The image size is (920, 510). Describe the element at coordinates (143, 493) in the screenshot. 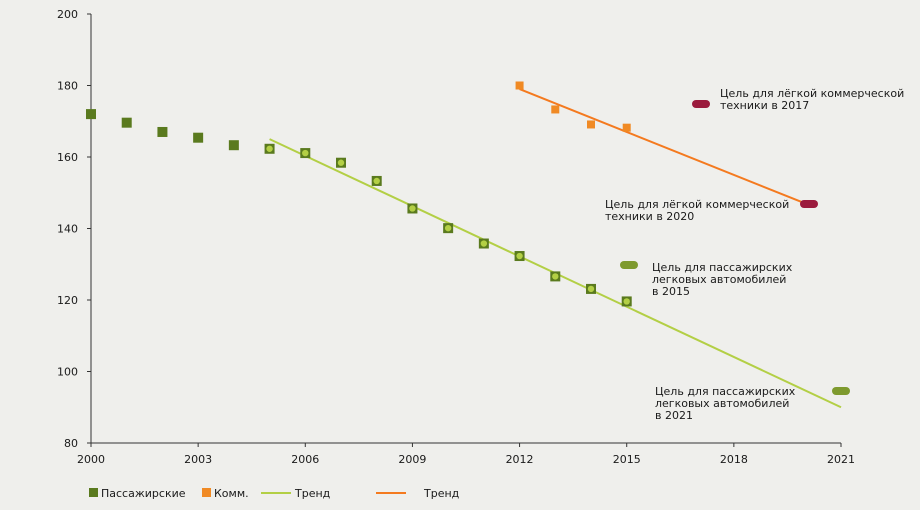

I see `legend-label: Пассажирские` at that location.